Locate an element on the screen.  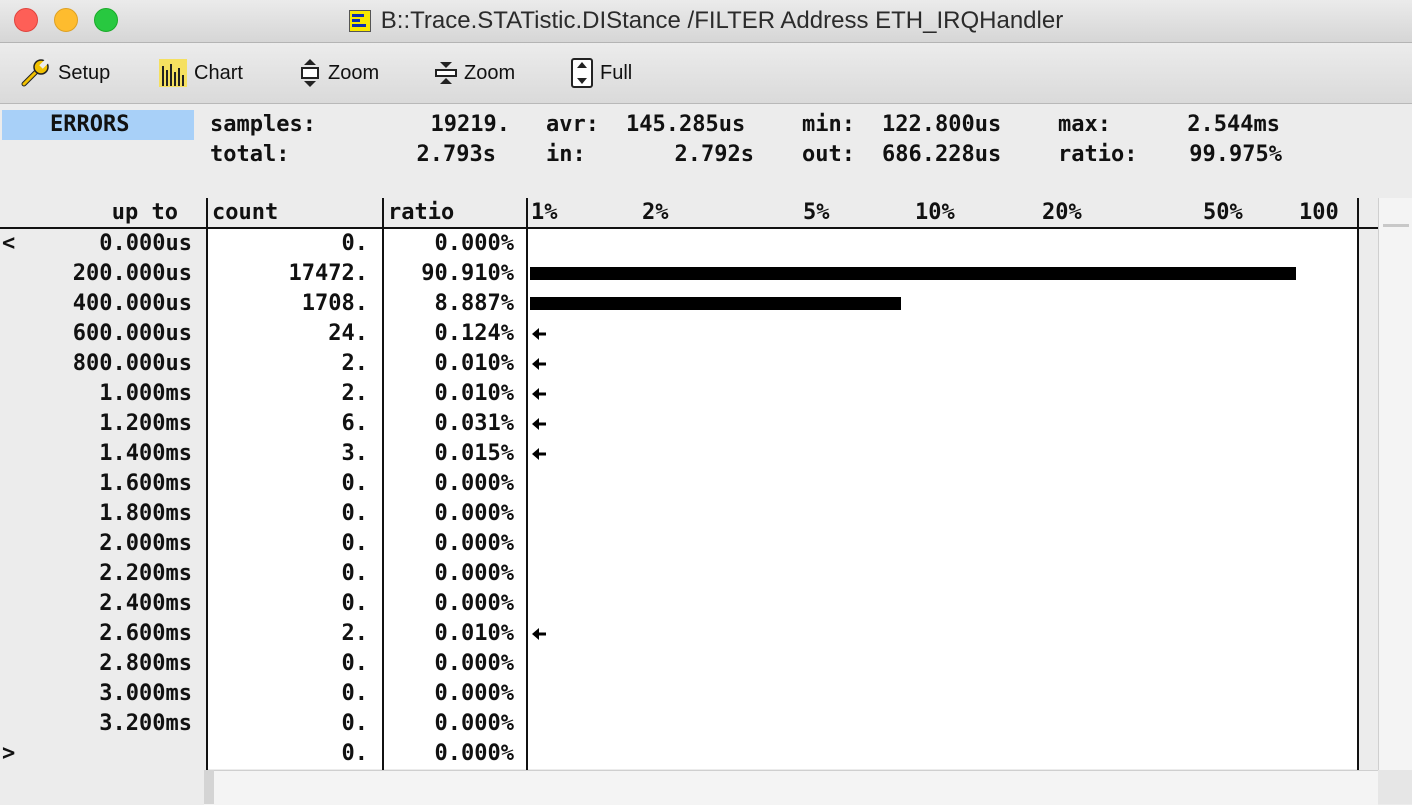
scale-label-100pct: 100 is located at coordinates (1319, 212).